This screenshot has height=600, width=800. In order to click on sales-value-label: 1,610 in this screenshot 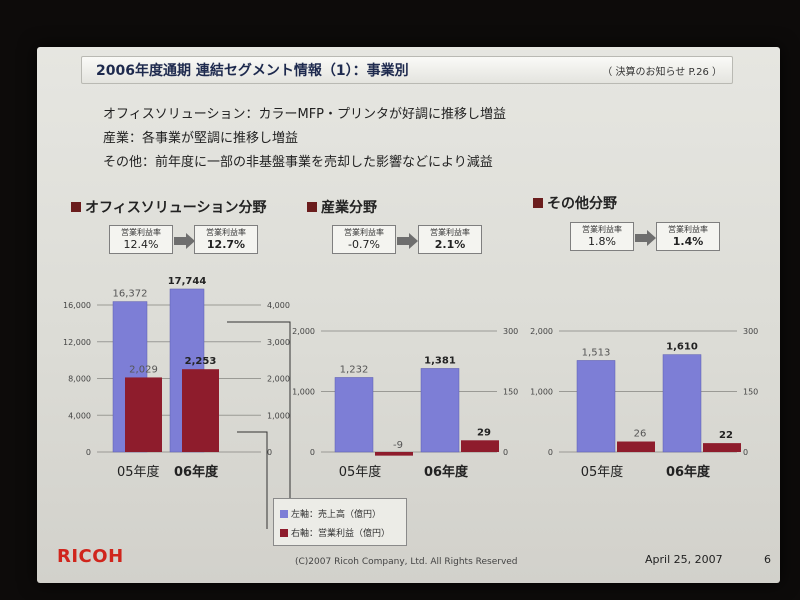, I will do `click(682, 347)`.